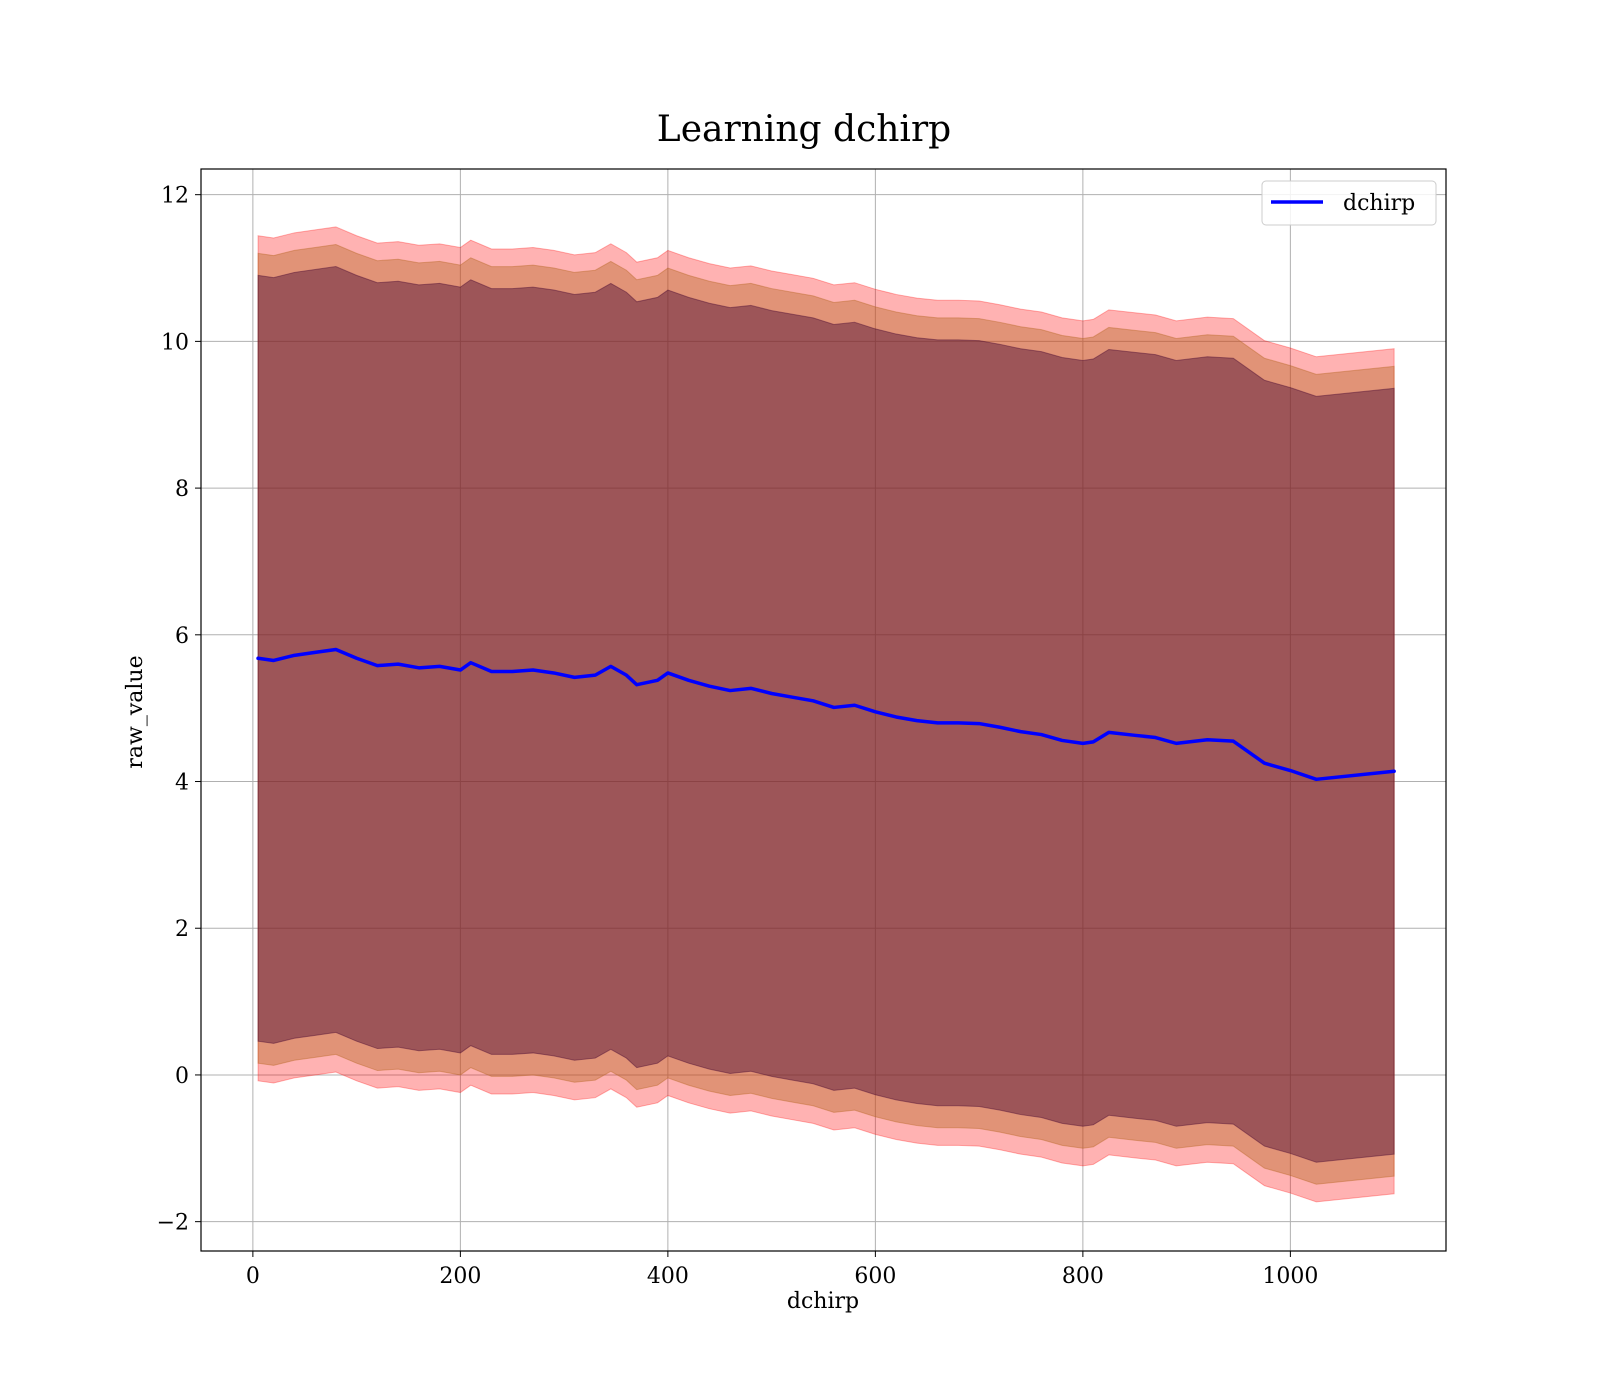 This screenshot has width=1600, height=1400. Describe the element at coordinates (182, 636) in the screenshot. I see `y-tick-label: 6` at that location.